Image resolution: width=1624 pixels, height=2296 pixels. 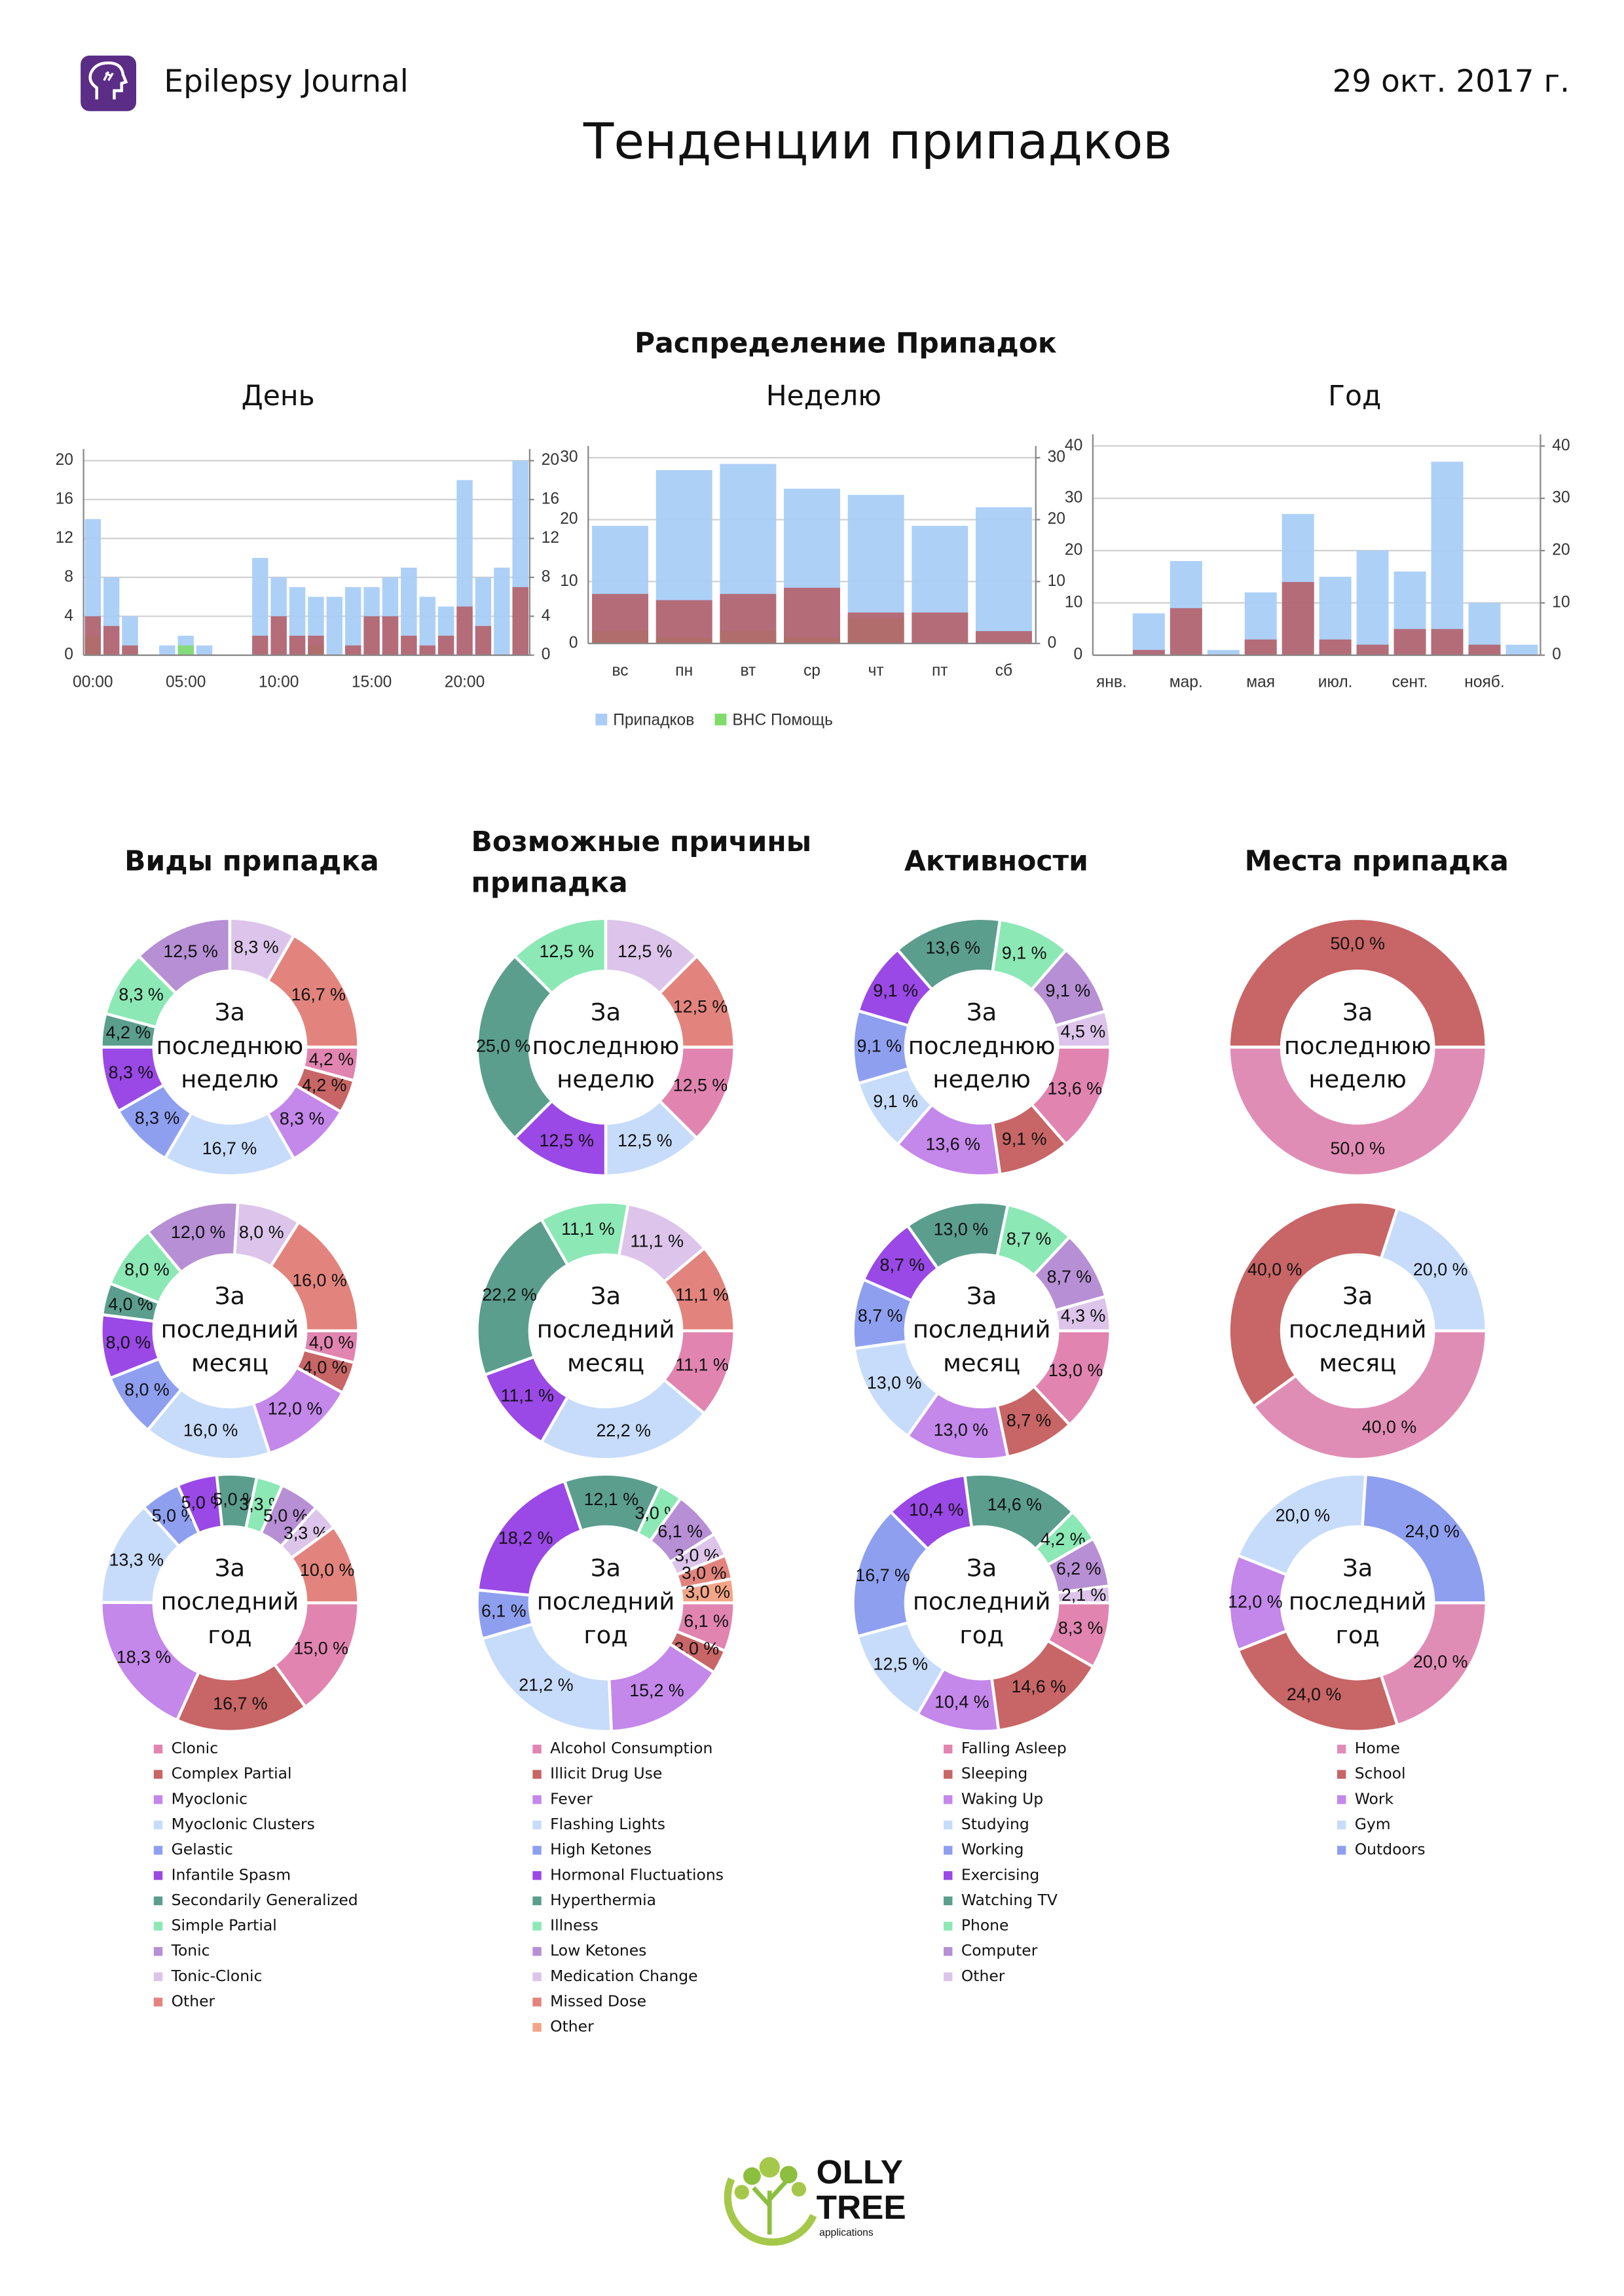 I want to click on legend-label: Waking Up, so click(x=1002, y=1798).